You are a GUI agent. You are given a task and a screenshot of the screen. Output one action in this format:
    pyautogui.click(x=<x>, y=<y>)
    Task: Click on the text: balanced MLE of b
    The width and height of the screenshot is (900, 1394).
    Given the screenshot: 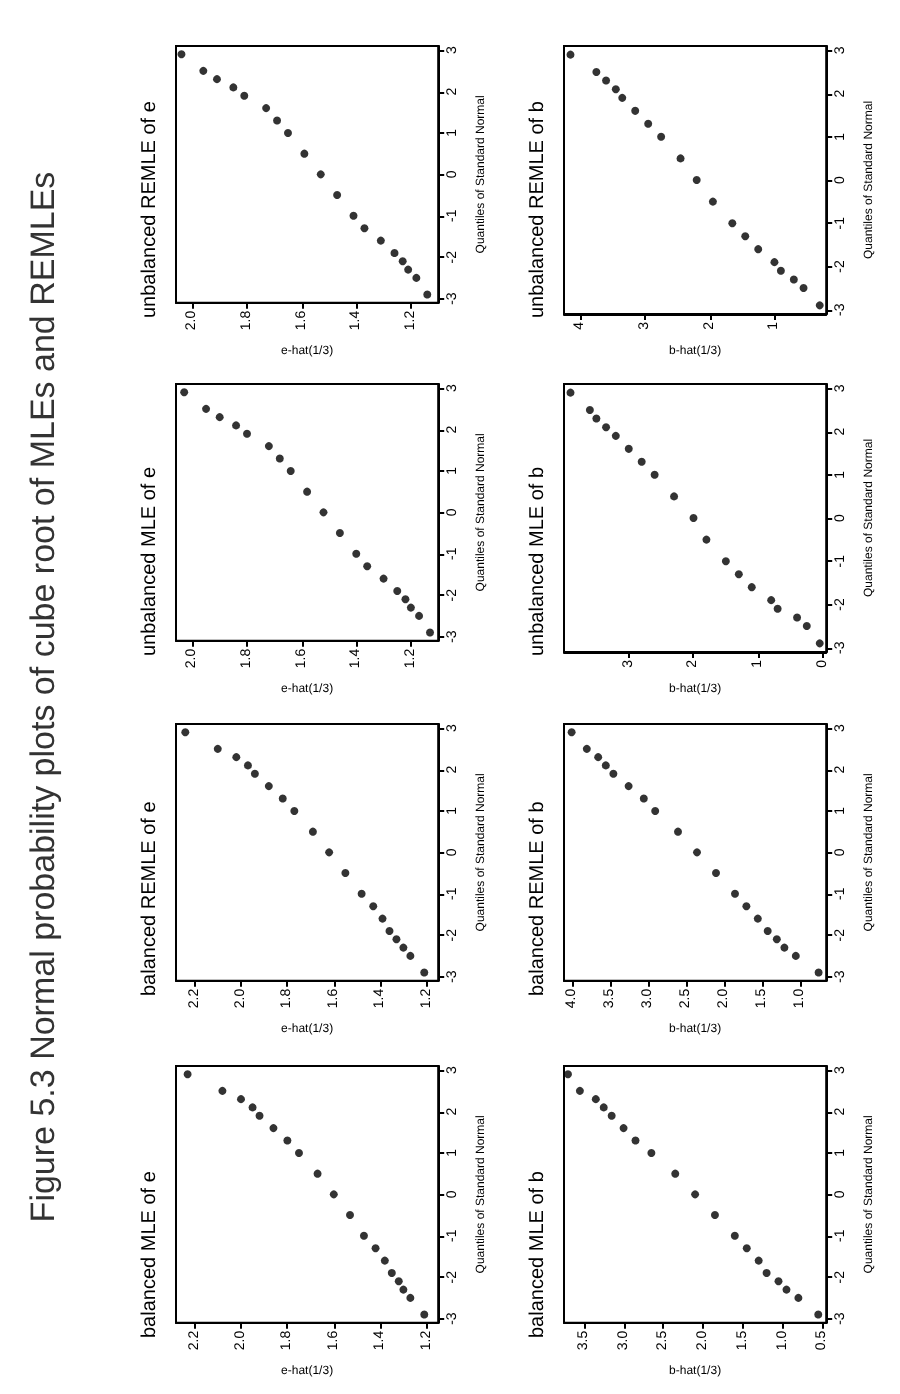 What is the action you would take?
    pyautogui.click(x=538, y=1254)
    